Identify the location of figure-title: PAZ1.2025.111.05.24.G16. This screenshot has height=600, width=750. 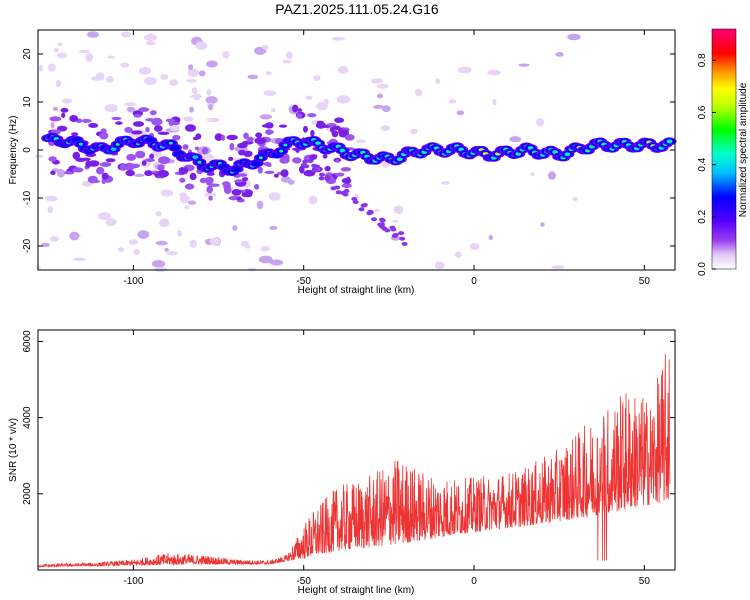
(357, 9).